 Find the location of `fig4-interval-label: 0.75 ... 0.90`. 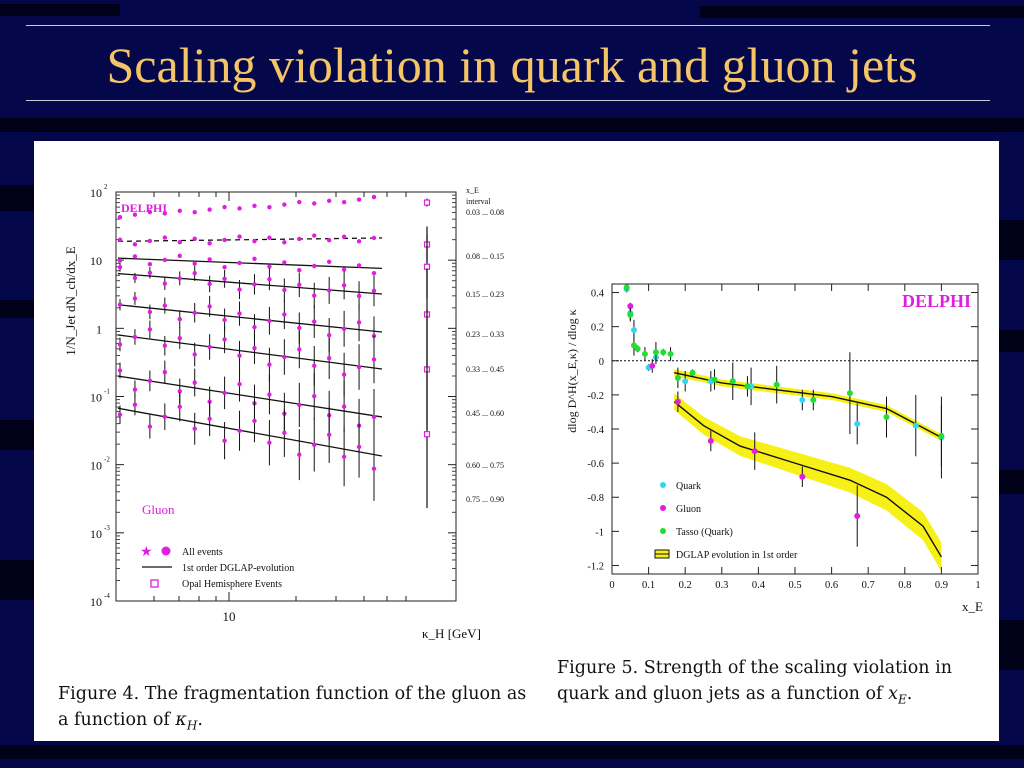

fig4-interval-label: 0.75 ... 0.90 is located at coordinates (485, 499).